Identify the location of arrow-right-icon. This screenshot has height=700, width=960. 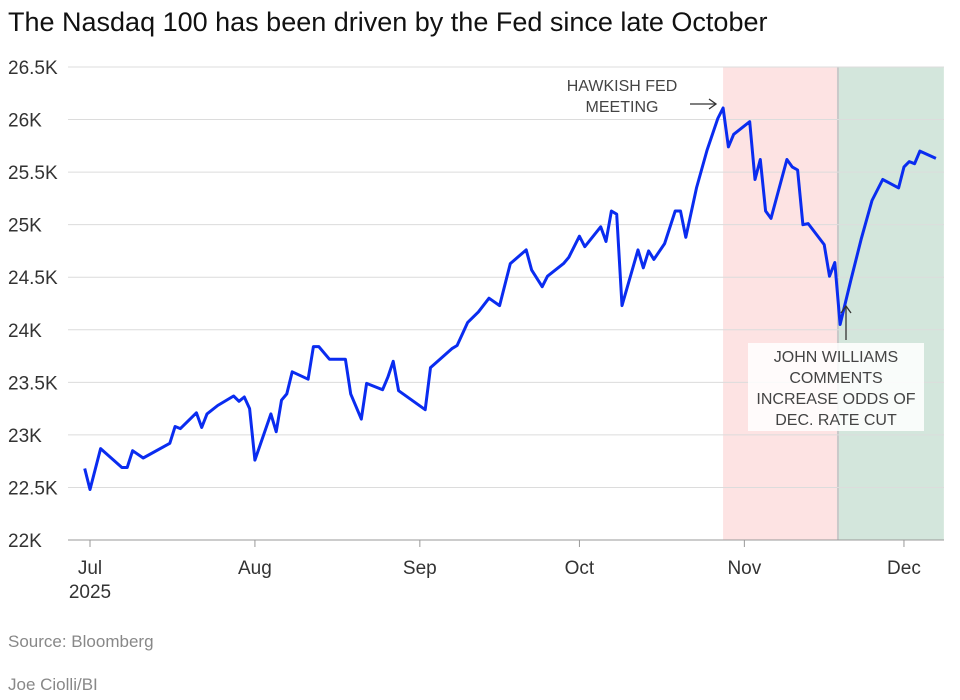
(704, 104).